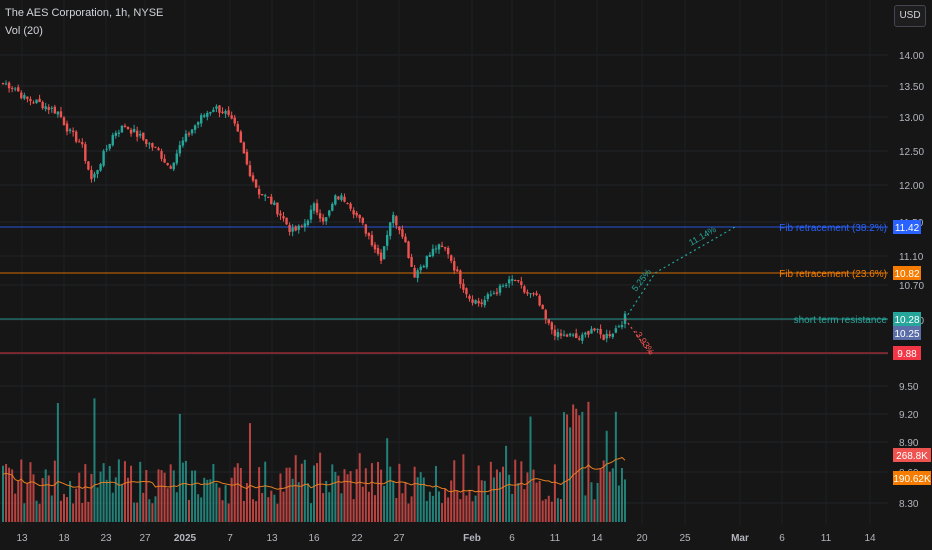 This screenshot has height=550, width=932. I want to click on projection-line, so click(640, 296).